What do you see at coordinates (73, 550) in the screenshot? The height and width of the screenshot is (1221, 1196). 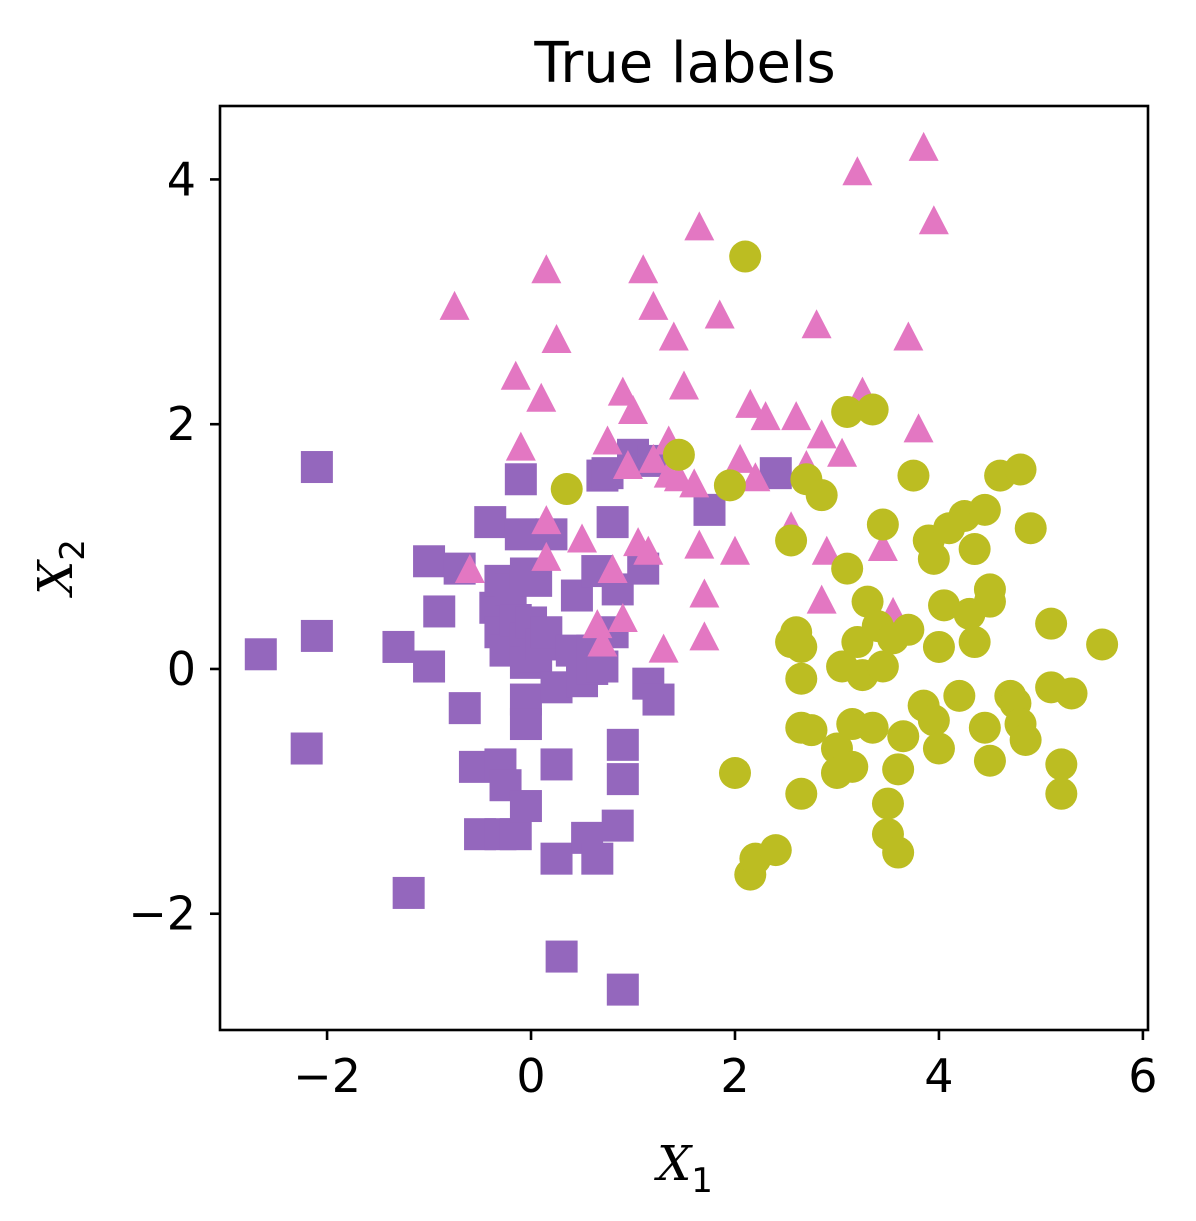 I see `y-axis-label-subscript: 2` at bounding box center [73, 550].